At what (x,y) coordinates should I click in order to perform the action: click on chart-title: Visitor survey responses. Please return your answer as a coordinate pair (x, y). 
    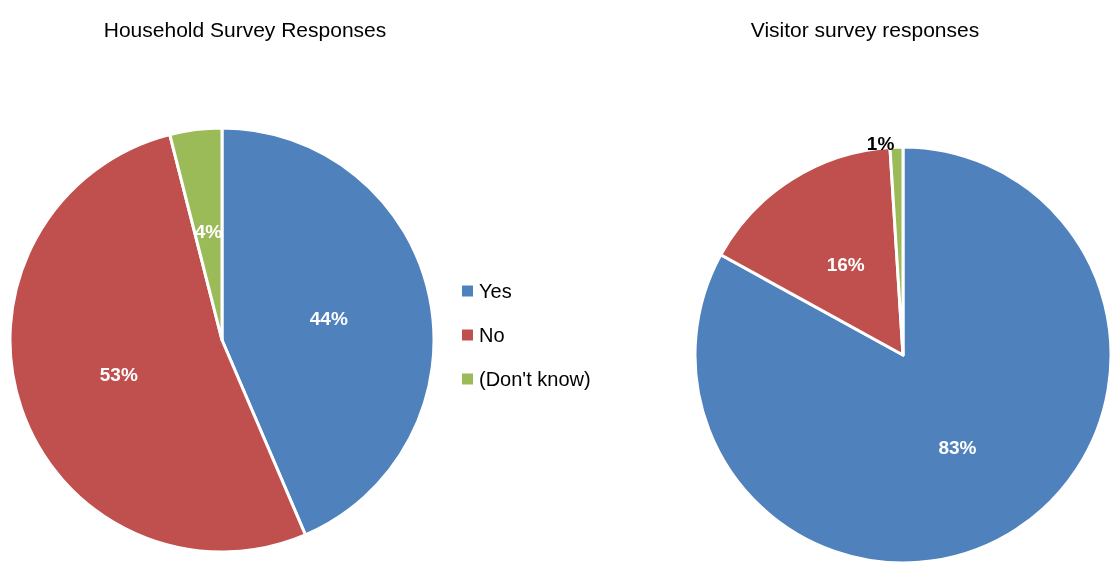
    Looking at the image, I should click on (865, 29).